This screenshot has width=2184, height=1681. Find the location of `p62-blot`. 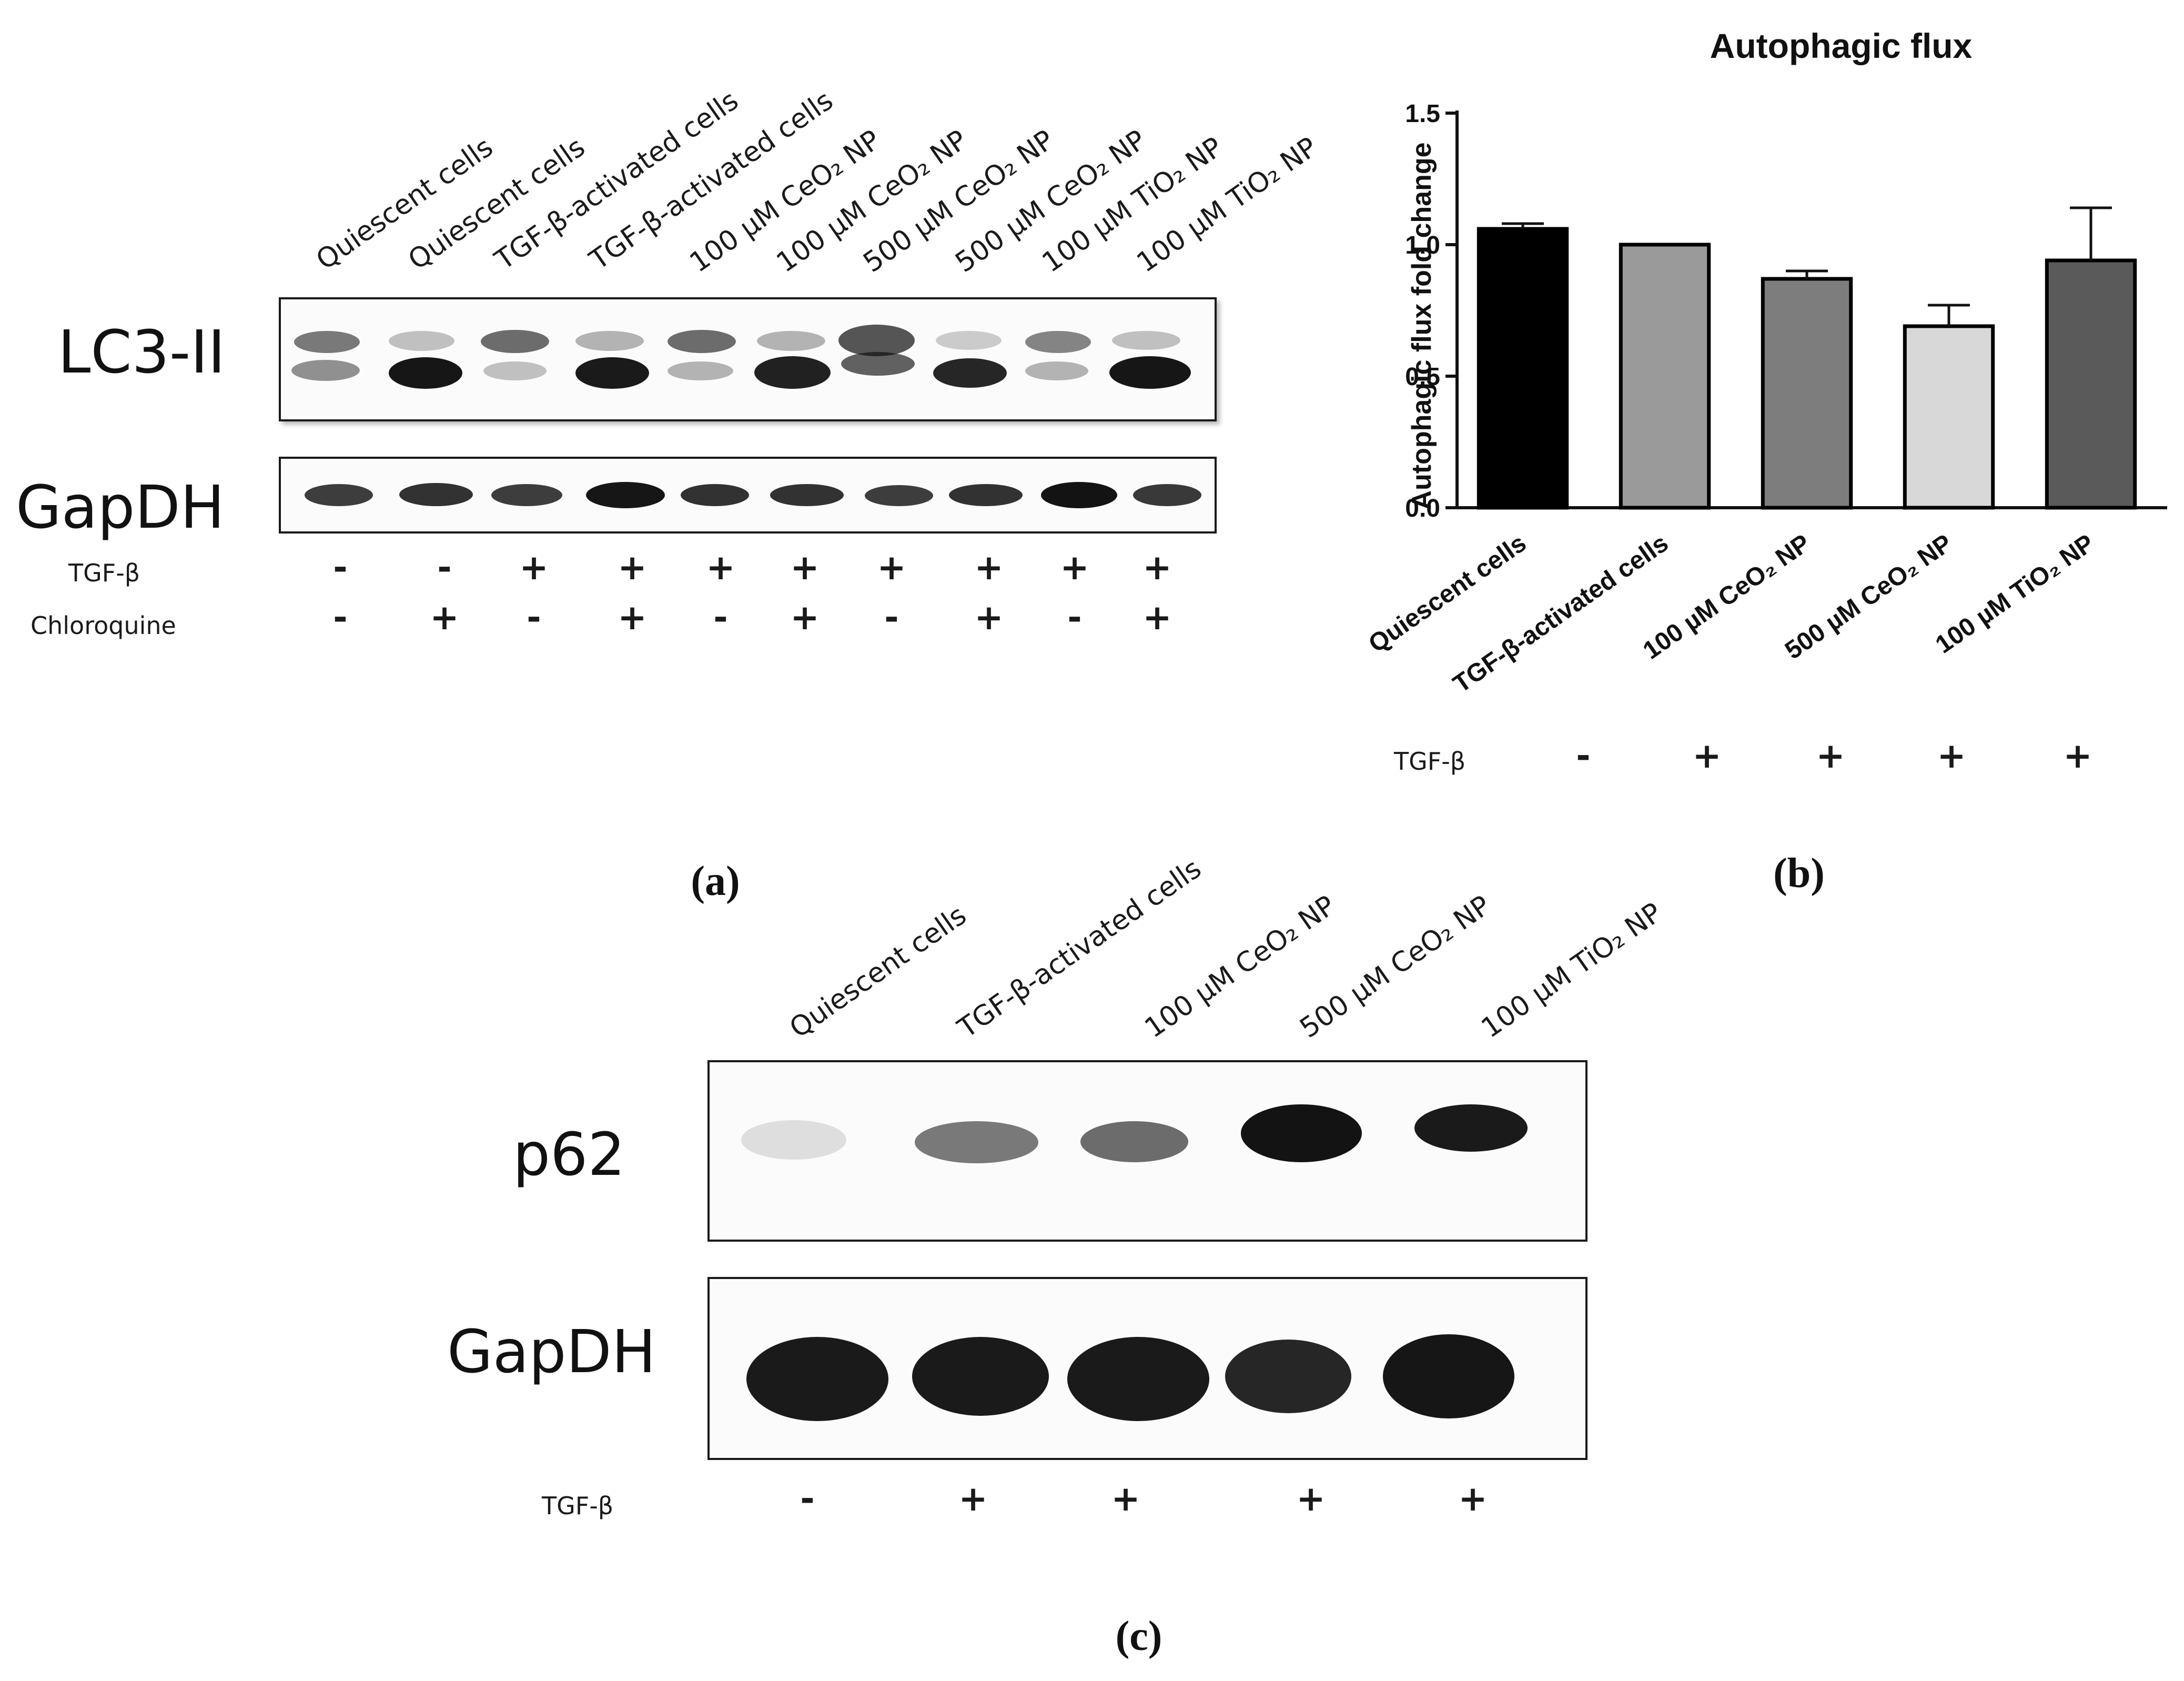

p62-blot is located at coordinates (1147, 1151).